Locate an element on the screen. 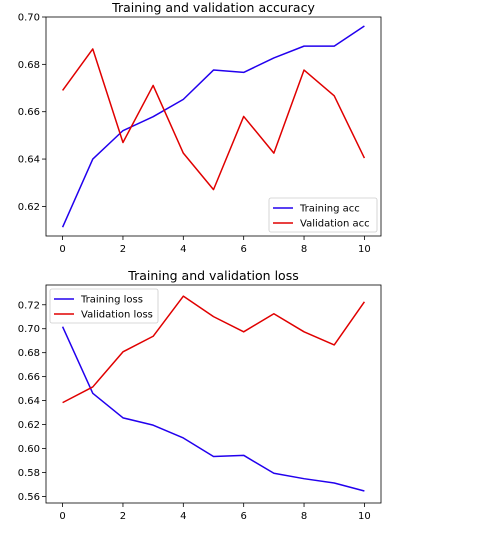 The width and height of the screenshot is (499, 538). chart-1-y-tick-label-8: 0.72 is located at coordinates (29, 305).